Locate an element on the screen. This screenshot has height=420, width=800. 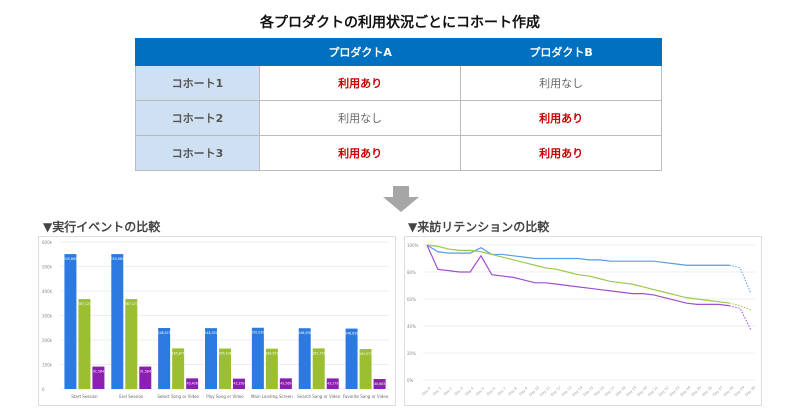
svg-text: 165,771 is located at coordinates (318, 353).